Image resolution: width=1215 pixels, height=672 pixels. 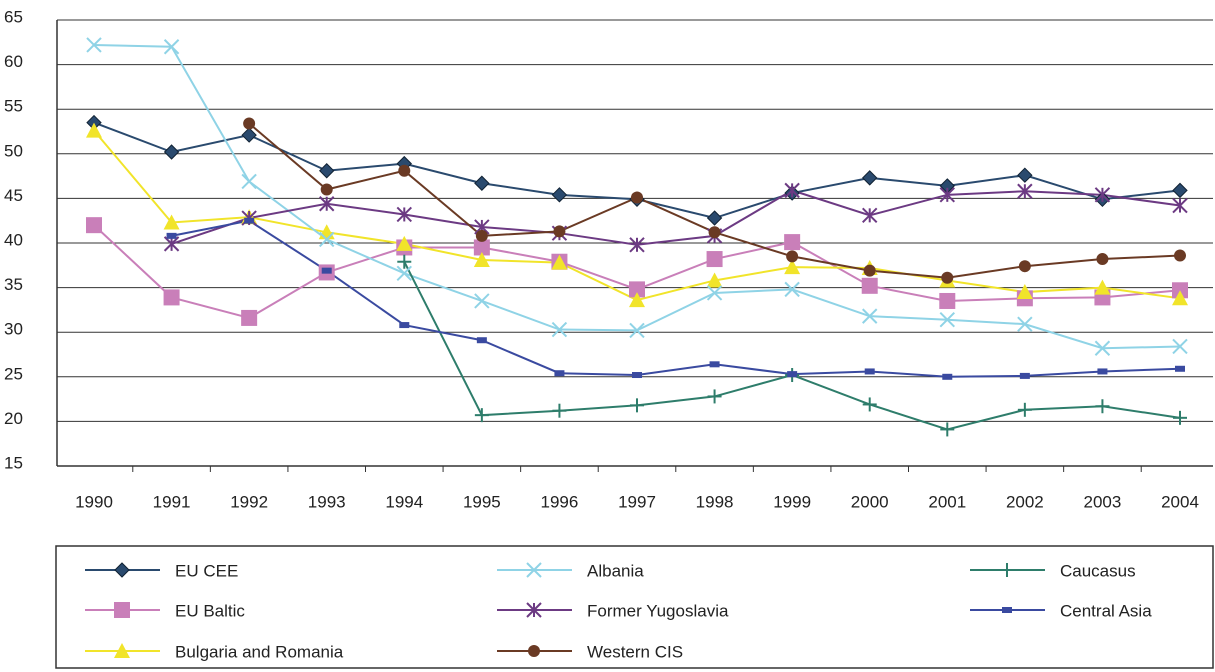 What do you see at coordinates (13, 329) in the screenshot?
I see `y-tick-label: 30` at bounding box center [13, 329].